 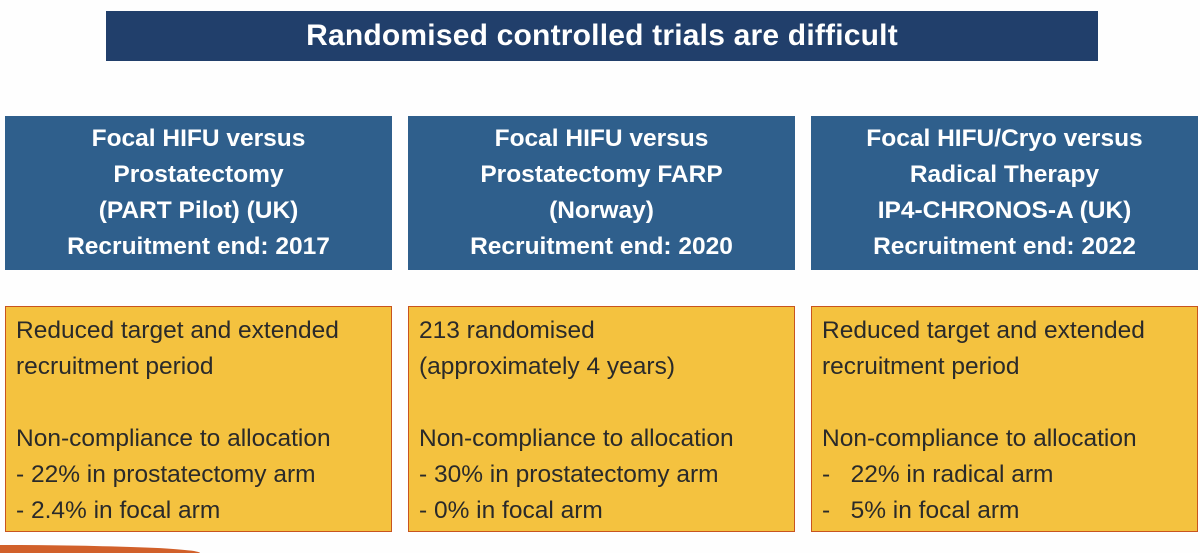 I want to click on compliance-item: - 22% in radical arm, so click(x=938, y=474).